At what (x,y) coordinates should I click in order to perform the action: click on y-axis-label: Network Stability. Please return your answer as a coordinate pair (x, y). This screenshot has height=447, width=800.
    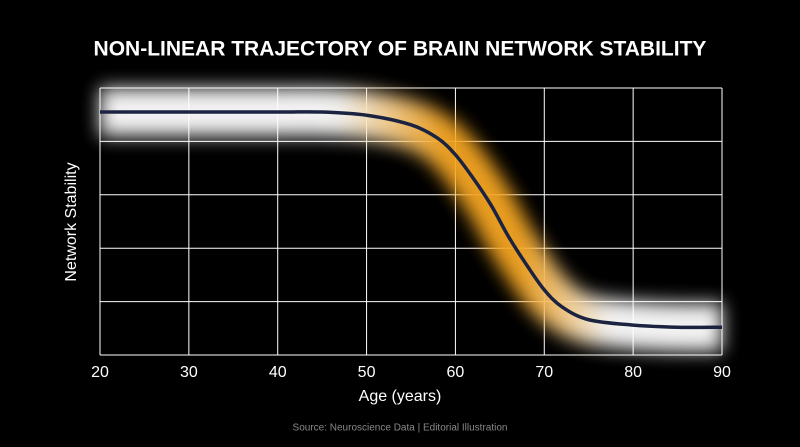
    Looking at the image, I should click on (71, 221).